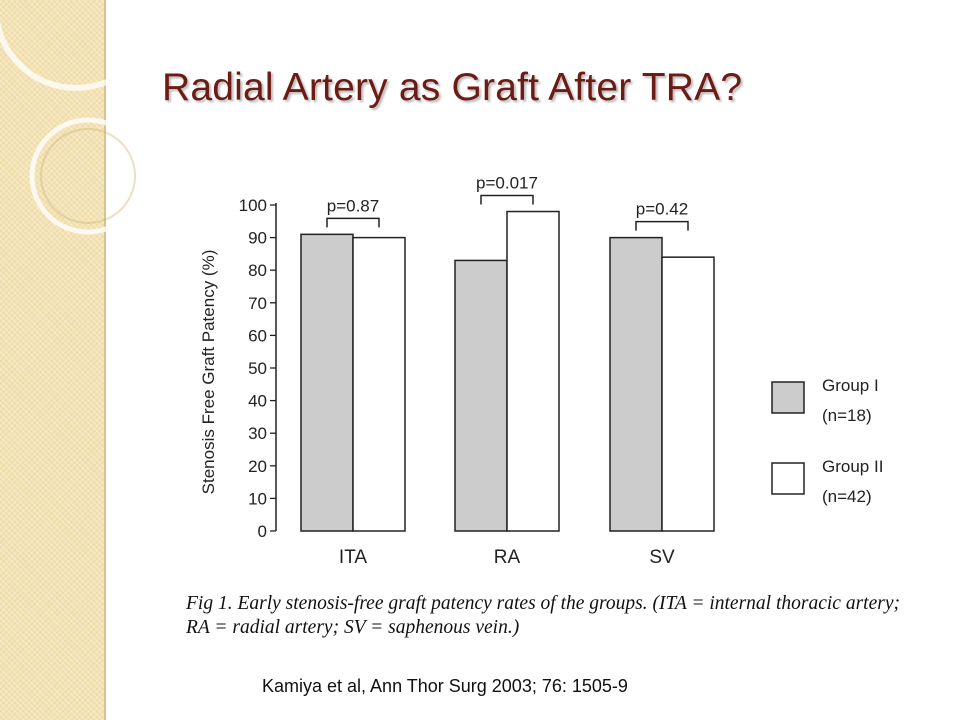  What do you see at coordinates (852, 466) in the screenshot?
I see `legend-label: Group II` at bounding box center [852, 466].